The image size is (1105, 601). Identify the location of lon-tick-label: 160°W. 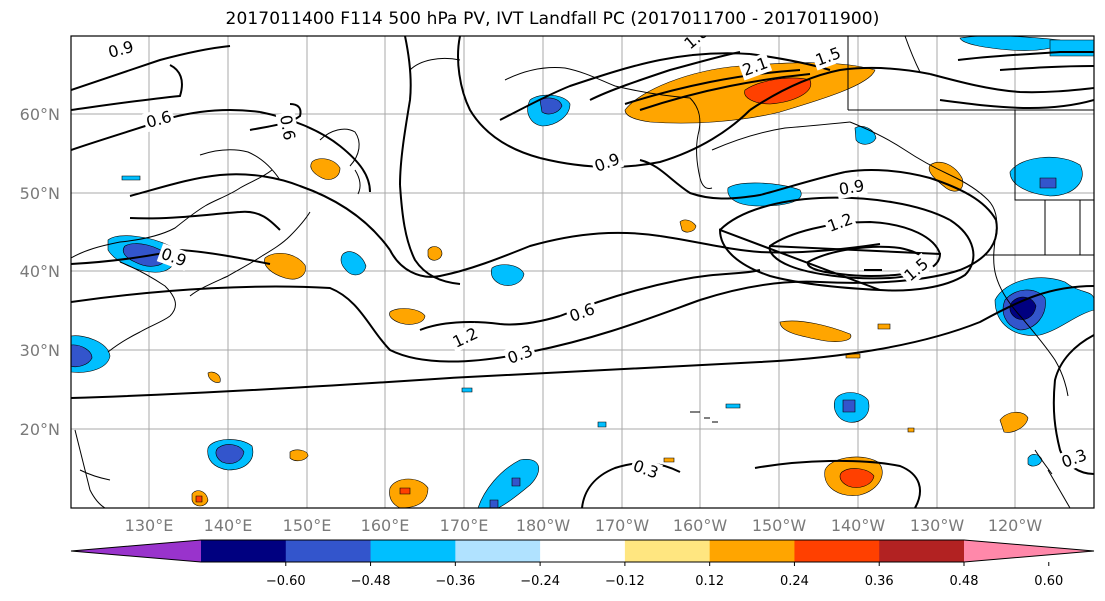
(700, 525).